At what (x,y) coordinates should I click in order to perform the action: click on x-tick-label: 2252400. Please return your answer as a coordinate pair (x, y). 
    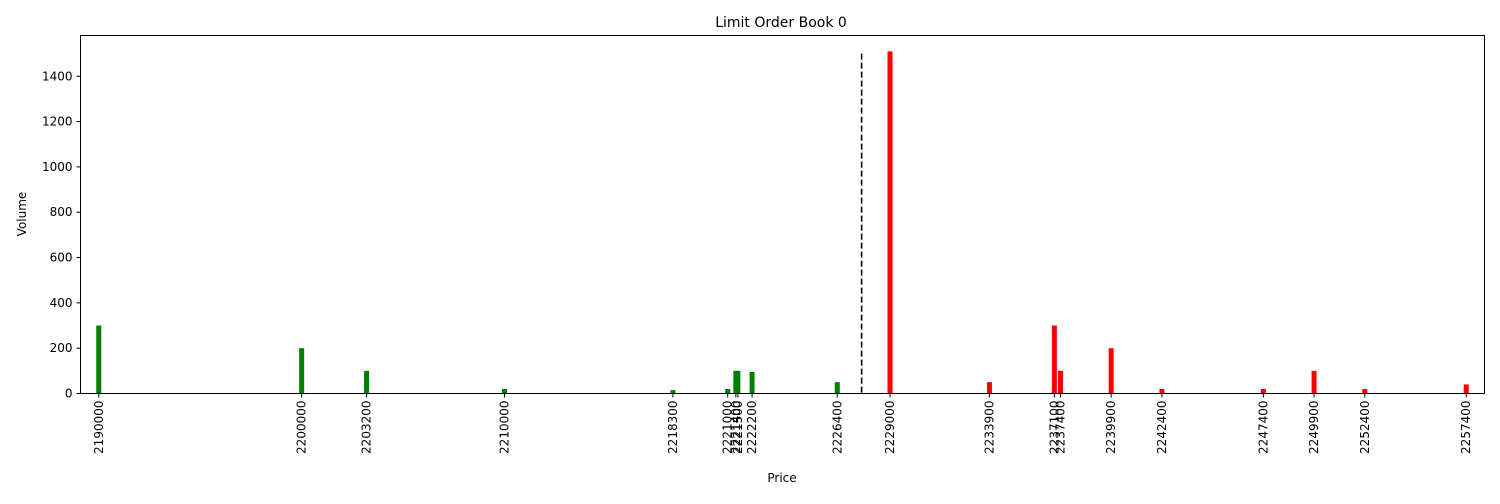
    Looking at the image, I should click on (1365, 427).